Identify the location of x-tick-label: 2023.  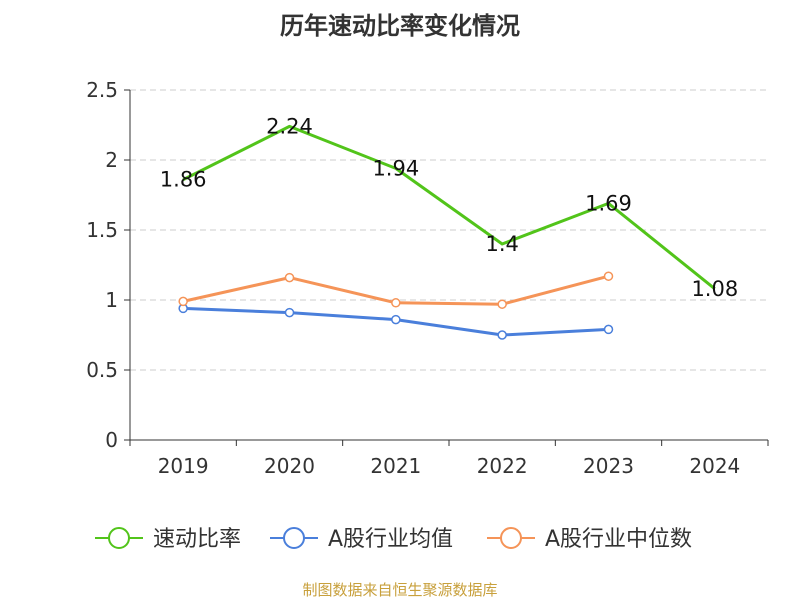
(608, 466).